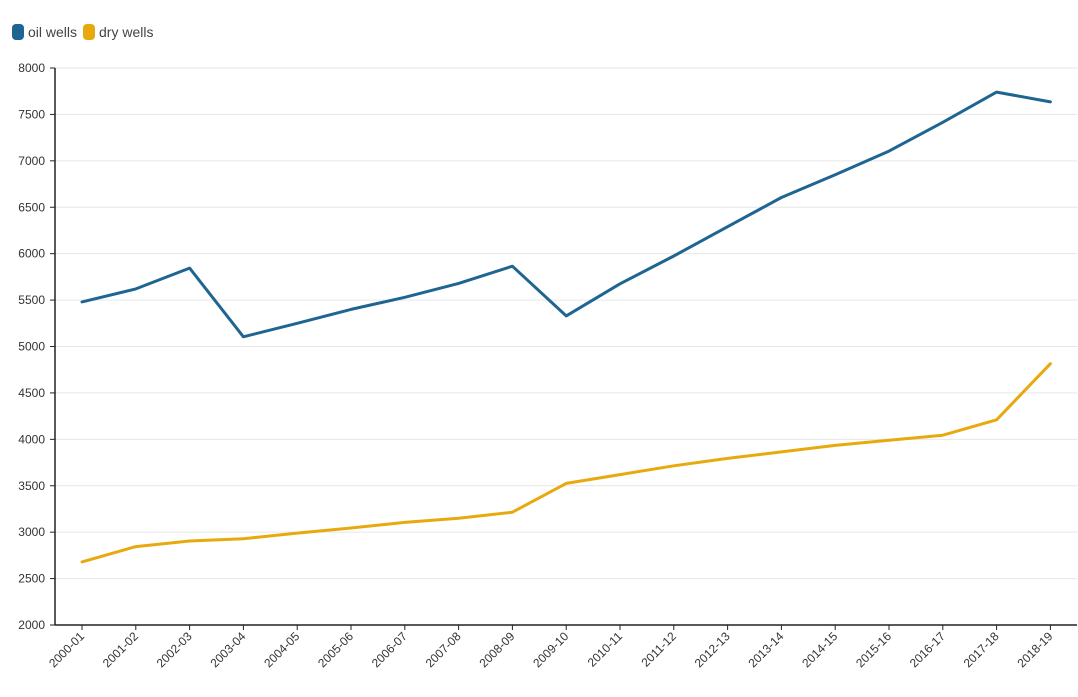  What do you see at coordinates (389, 649) in the screenshot?
I see `x-tick-label-2006-07: 2006-07` at bounding box center [389, 649].